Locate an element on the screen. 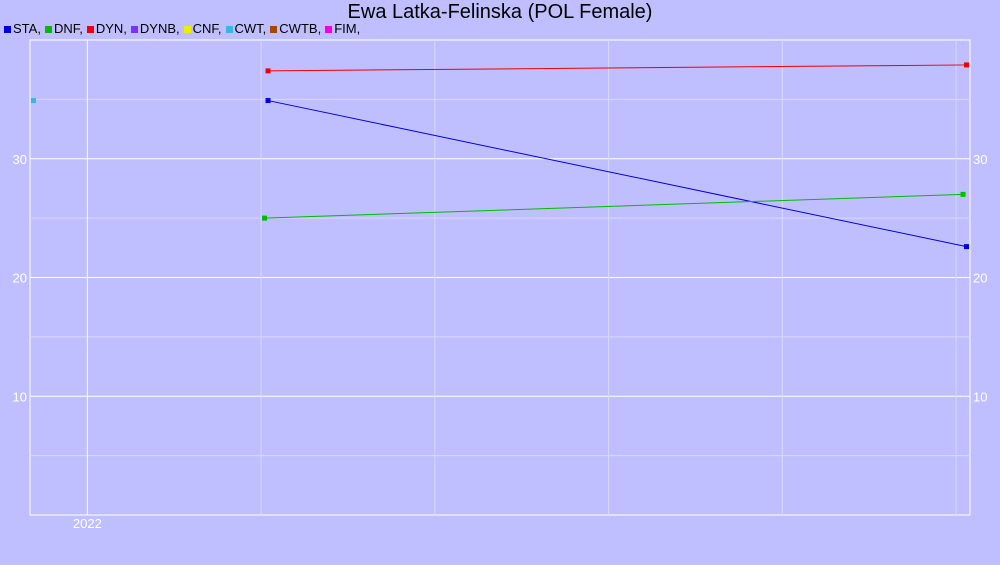 Image resolution: width=1000 pixels, height=565 pixels. series-line-dyn is located at coordinates (617, 68).